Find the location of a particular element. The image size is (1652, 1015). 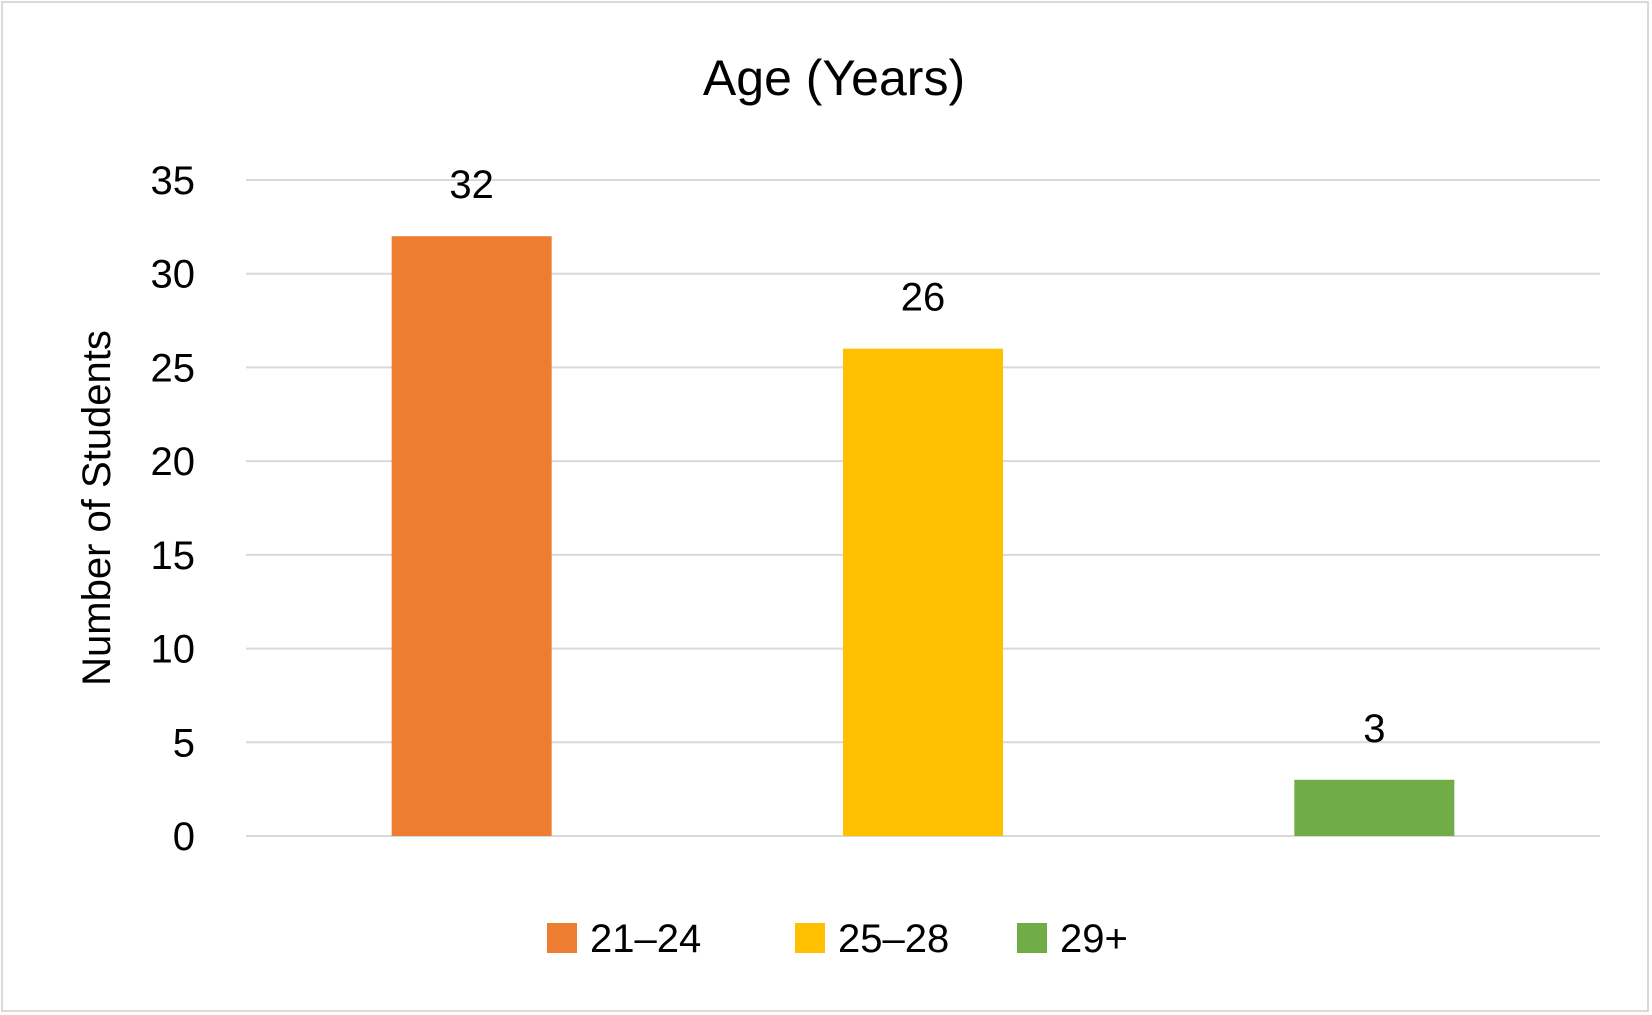

y-tick-label: 25 is located at coordinates (173, 368).